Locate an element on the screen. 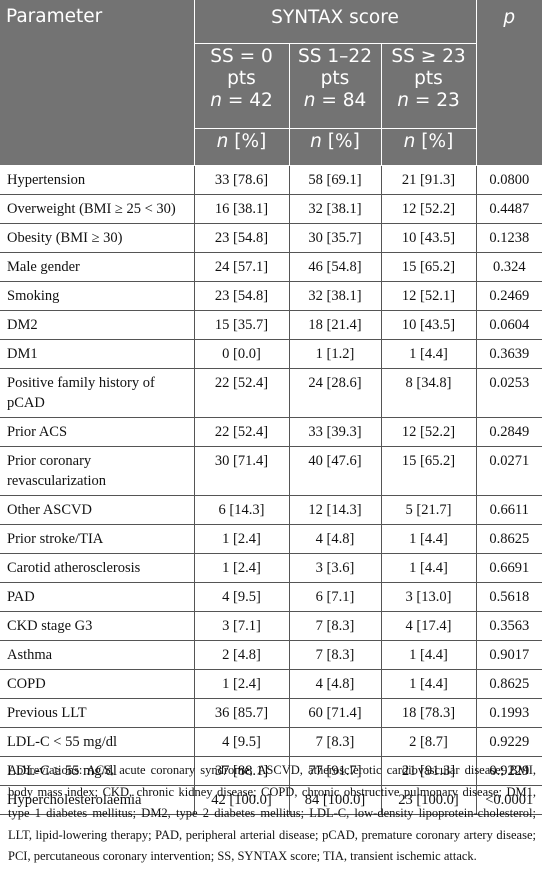 The height and width of the screenshot is (872, 542). cell-p-value: 0.6611 is located at coordinates (508, 510).